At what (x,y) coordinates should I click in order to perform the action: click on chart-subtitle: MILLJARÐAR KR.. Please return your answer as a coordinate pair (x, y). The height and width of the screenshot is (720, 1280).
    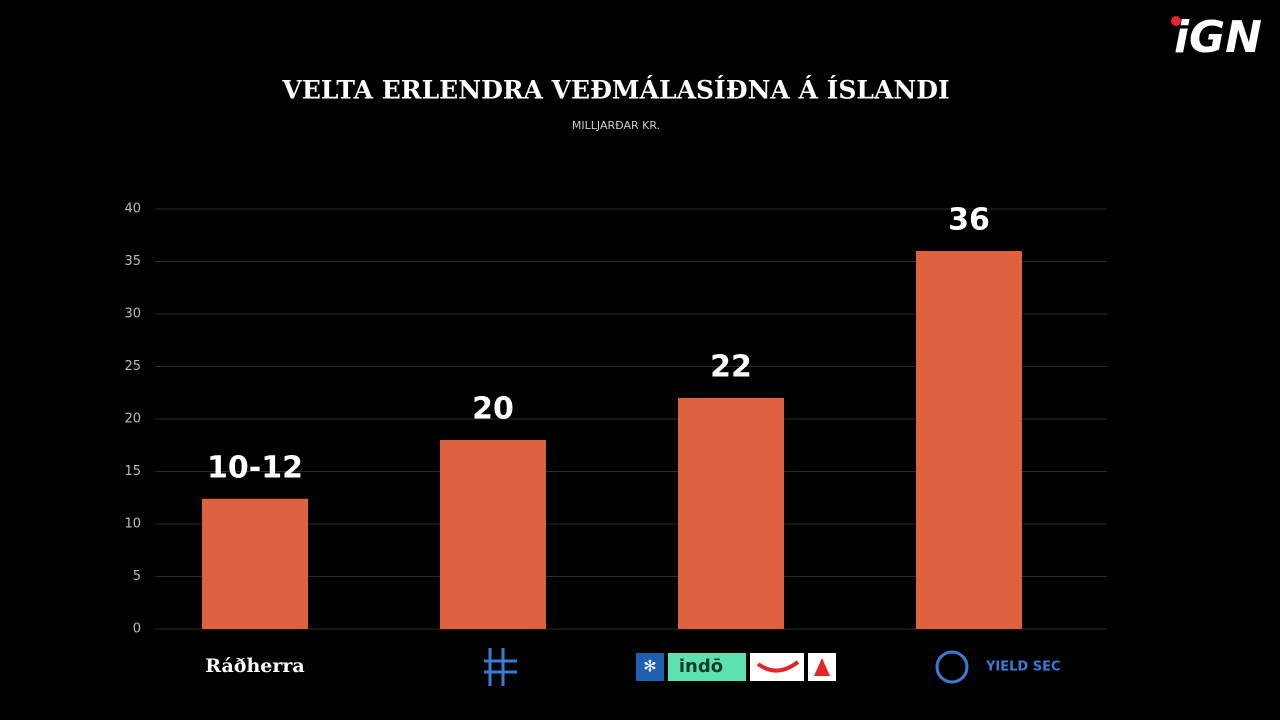
    Looking at the image, I should click on (616, 125).